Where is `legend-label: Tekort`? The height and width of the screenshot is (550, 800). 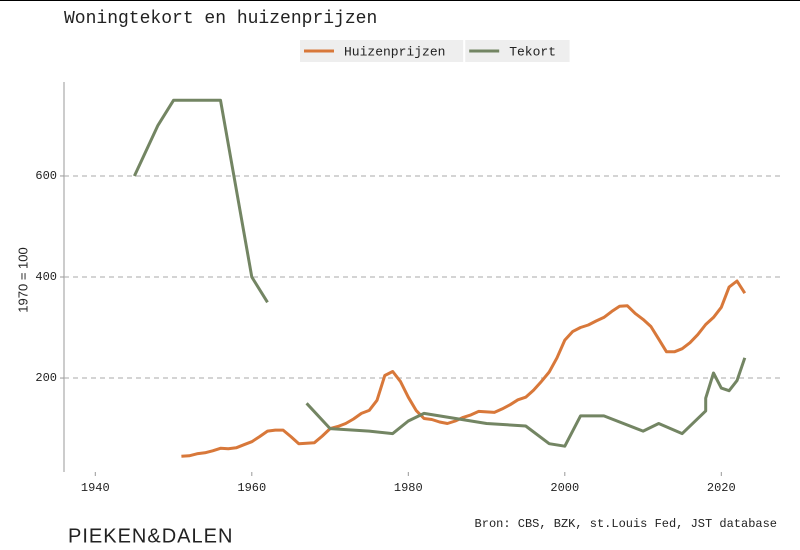
legend-label: Tekort is located at coordinates (532, 51).